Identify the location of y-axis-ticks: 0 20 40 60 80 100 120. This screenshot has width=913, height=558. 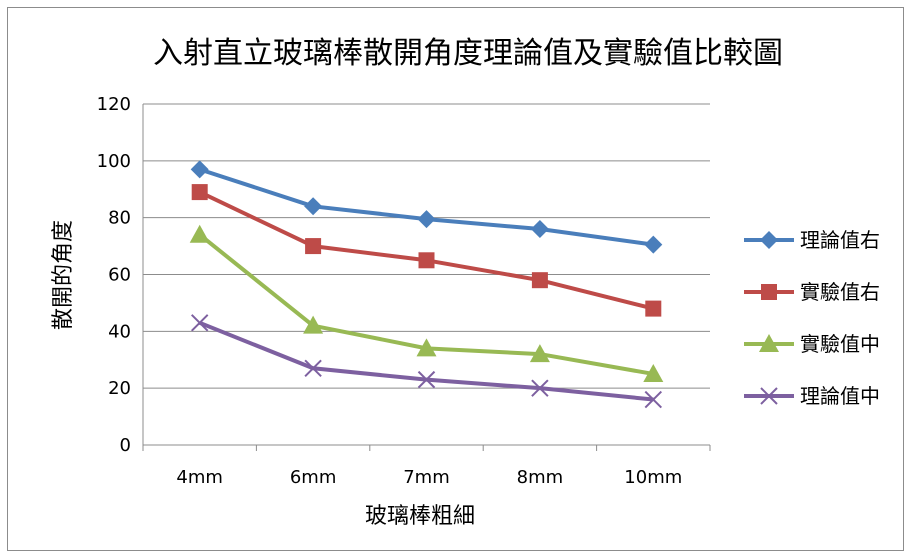
(114, 275).